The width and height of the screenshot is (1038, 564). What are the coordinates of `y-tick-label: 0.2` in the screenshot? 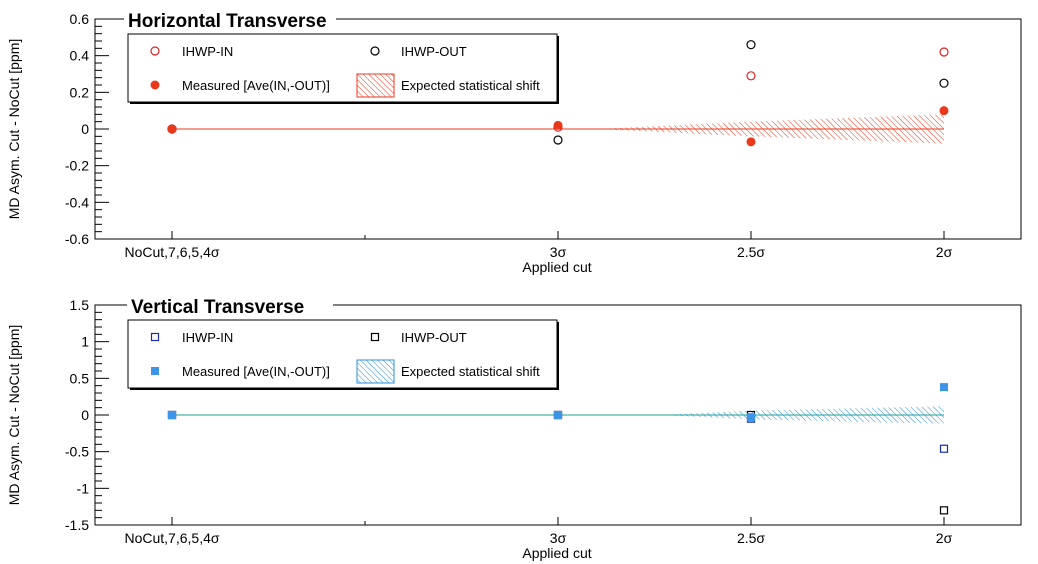 It's located at (80, 92).